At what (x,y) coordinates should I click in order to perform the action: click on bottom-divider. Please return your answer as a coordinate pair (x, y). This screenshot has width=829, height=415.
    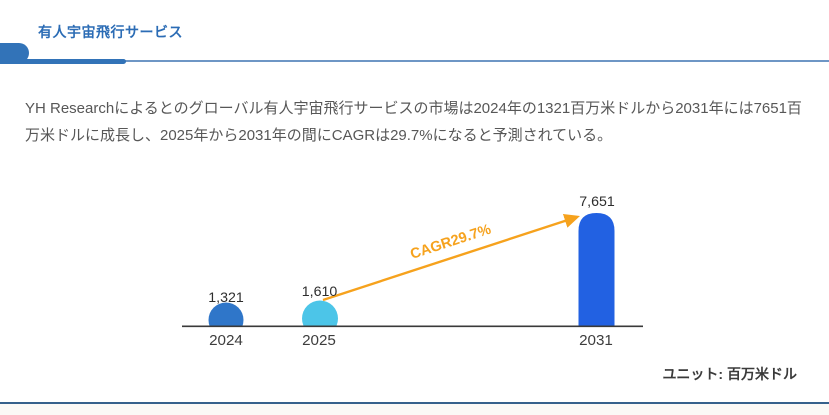
    Looking at the image, I should click on (414, 403).